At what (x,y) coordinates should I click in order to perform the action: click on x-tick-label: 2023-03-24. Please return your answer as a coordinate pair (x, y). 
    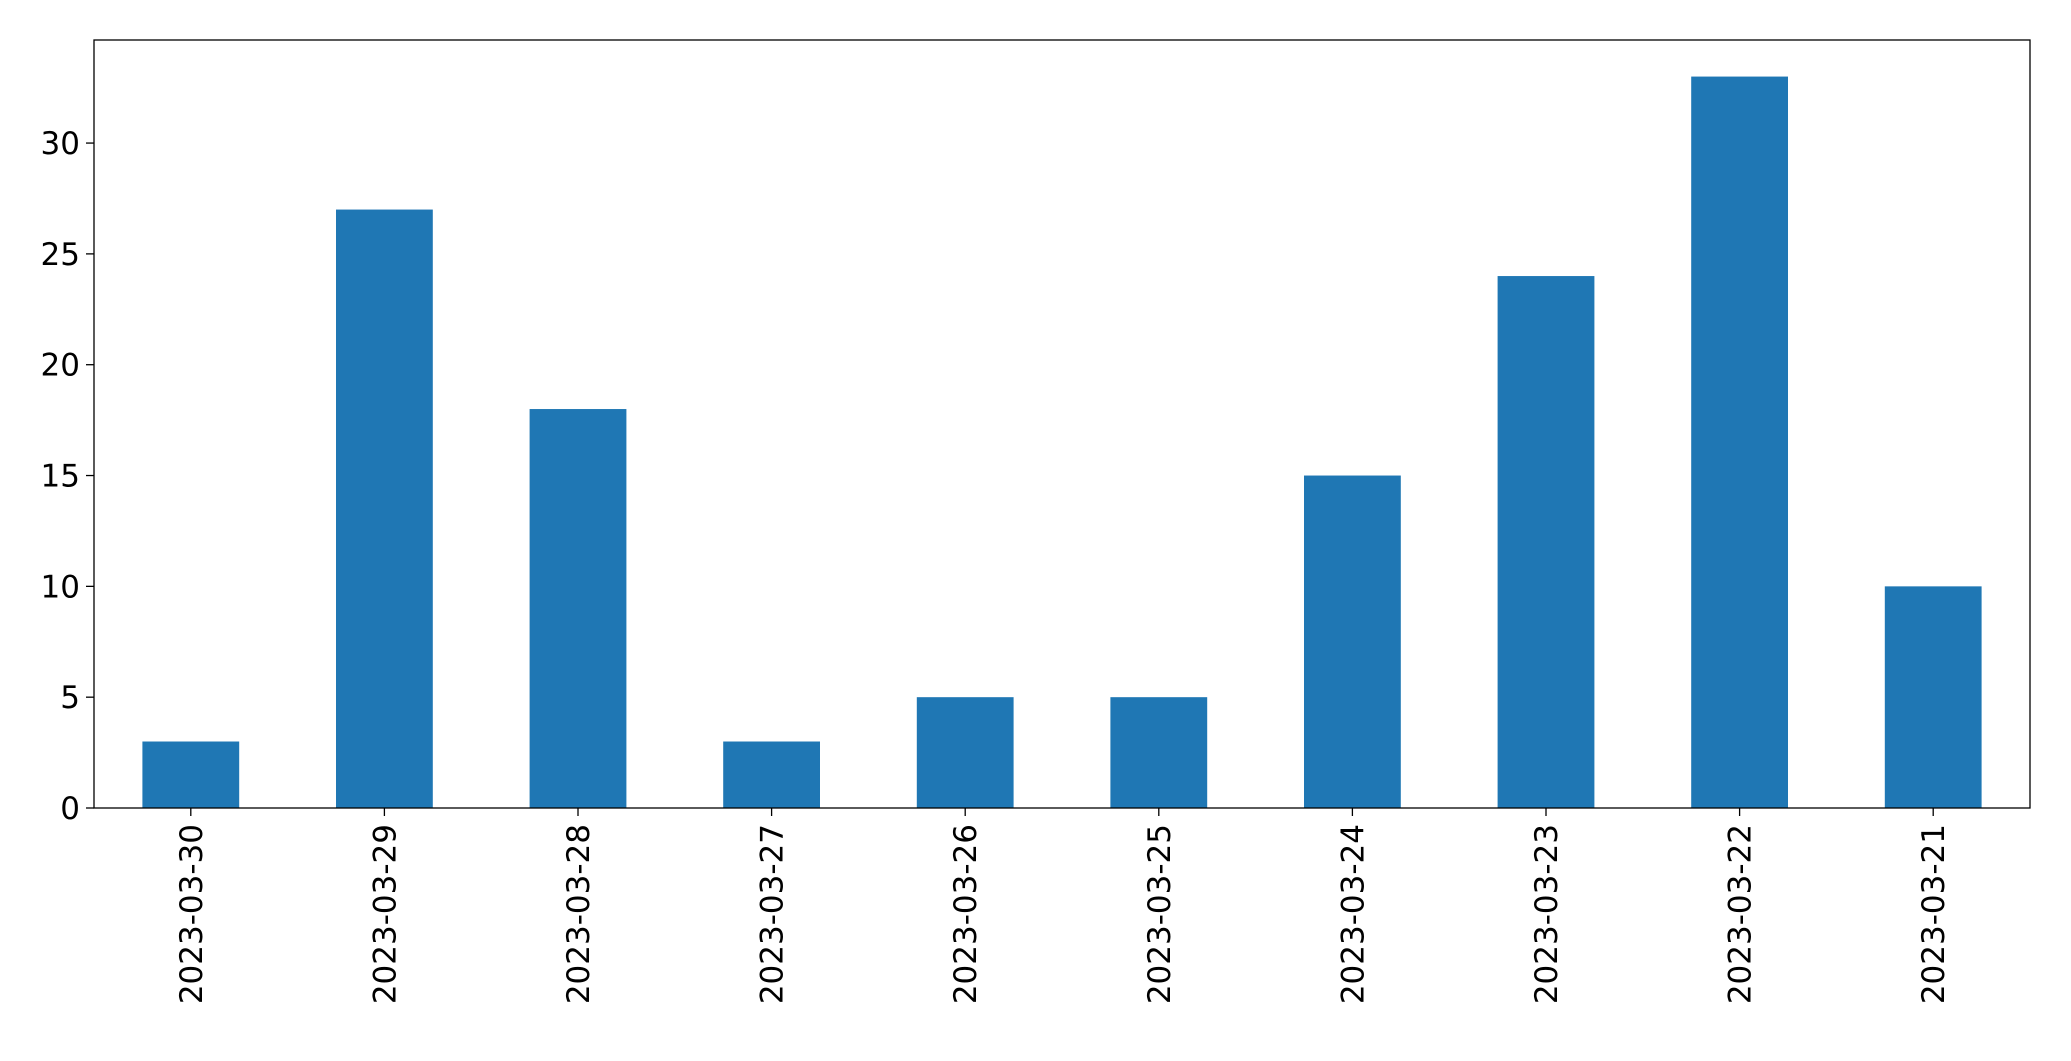
    Looking at the image, I should click on (1353, 914).